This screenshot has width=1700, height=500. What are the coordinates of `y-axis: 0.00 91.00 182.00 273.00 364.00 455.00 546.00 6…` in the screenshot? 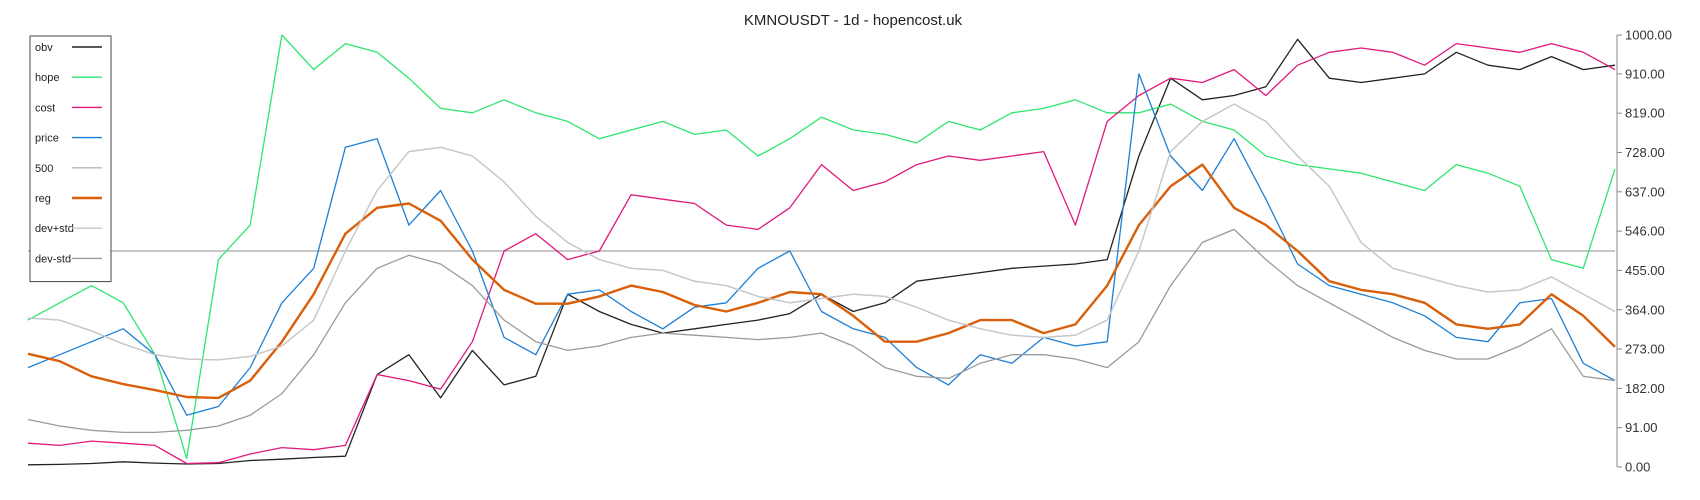 It's located at (1644, 251).